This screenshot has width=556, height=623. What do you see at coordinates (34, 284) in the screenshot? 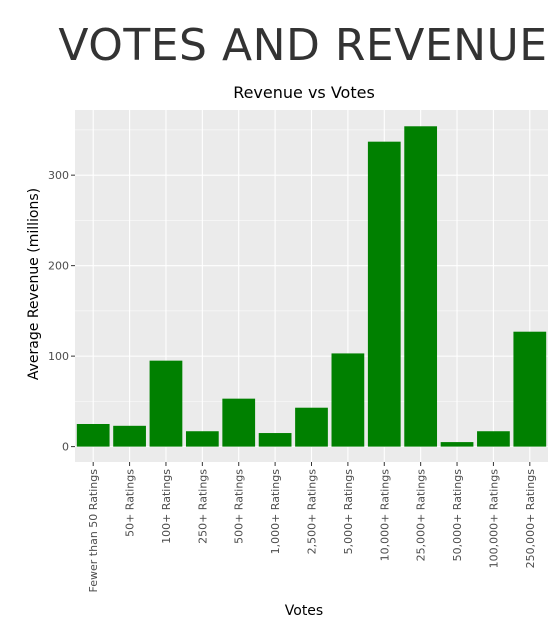
I see `y-axis-title: Average Revenue (millions)` at bounding box center [34, 284].